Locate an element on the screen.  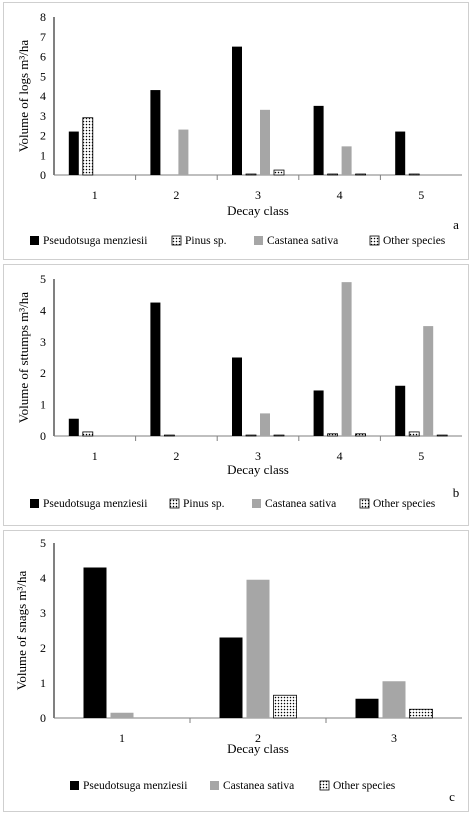
y-axis-label: Volume of snags m³/ha is located at coordinates (21, 630).